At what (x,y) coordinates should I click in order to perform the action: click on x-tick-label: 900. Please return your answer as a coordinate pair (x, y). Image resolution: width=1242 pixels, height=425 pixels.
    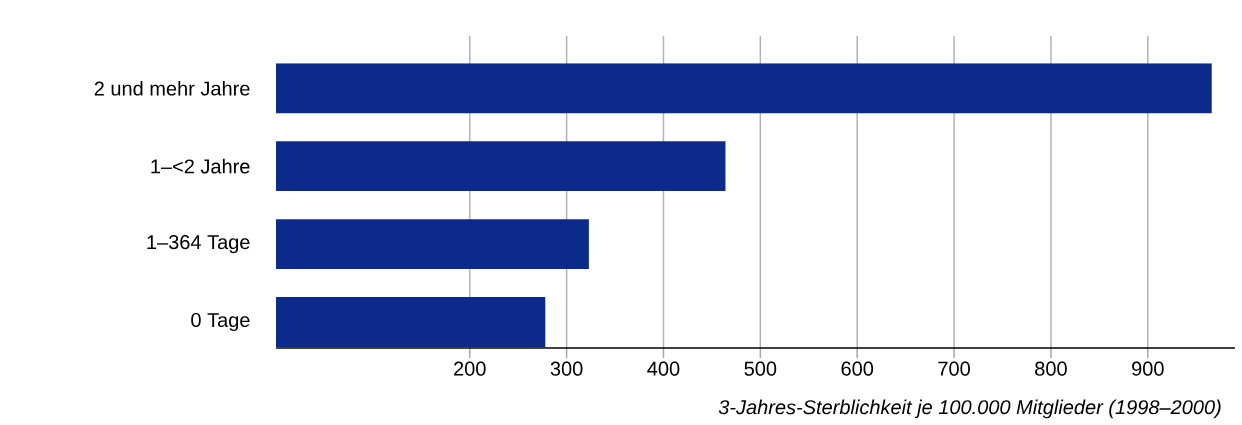
    Looking at the image, I should click on (1148, 368).